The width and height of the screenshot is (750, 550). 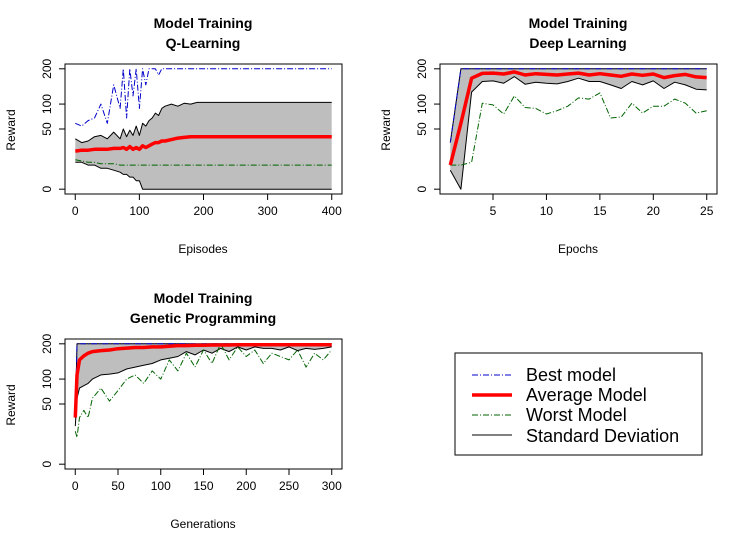 I want to click on legend-box, so click(x=578, y=404).